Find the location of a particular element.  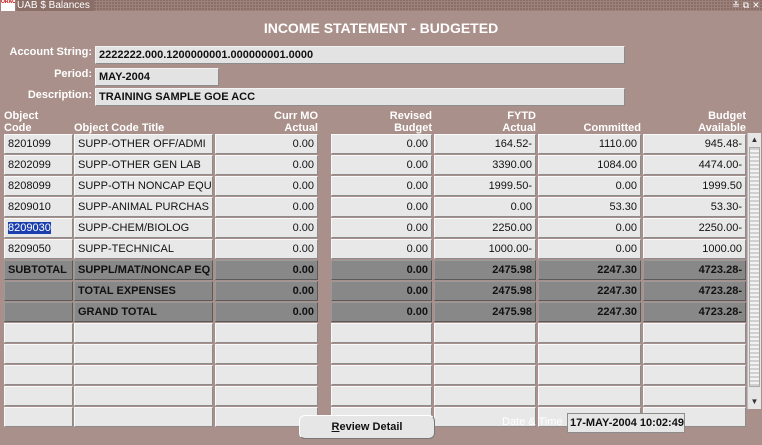

cell-committed: 1110.00 is located at coordinates (589, 144).